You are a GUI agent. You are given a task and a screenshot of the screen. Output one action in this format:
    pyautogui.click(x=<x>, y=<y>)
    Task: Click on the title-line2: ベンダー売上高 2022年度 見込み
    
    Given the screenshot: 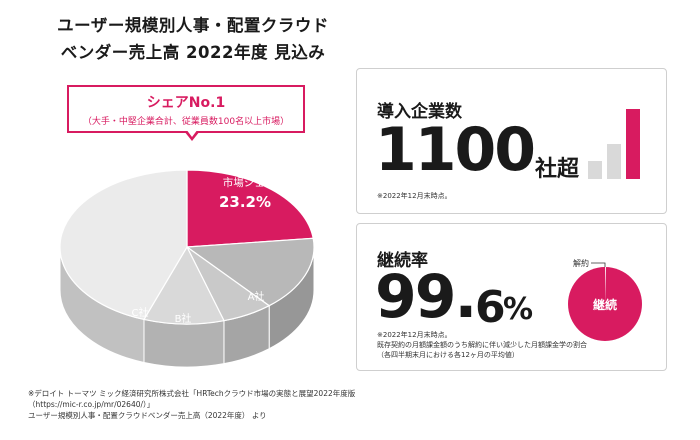 What is the action you would take?
    pyautogui.click(x=193, y=52)
    